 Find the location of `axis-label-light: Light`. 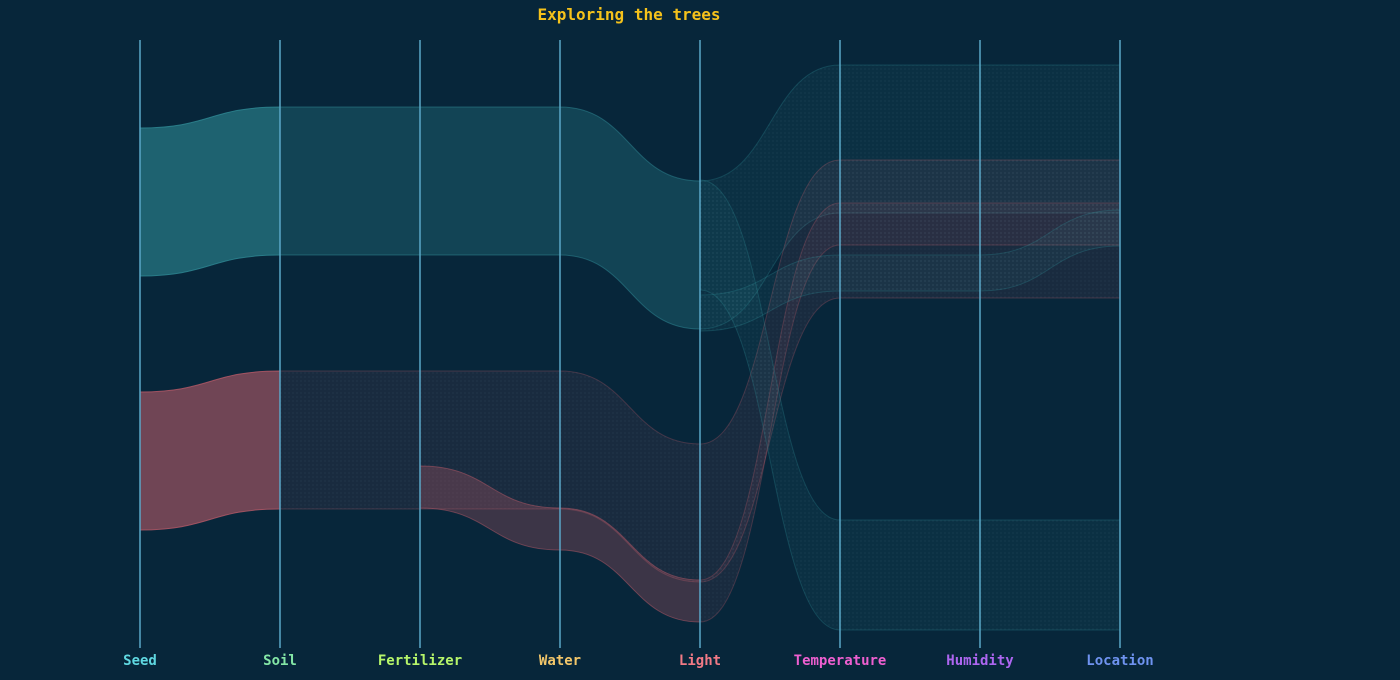

axis-label-light: Light is located at coordinates (700, 661).